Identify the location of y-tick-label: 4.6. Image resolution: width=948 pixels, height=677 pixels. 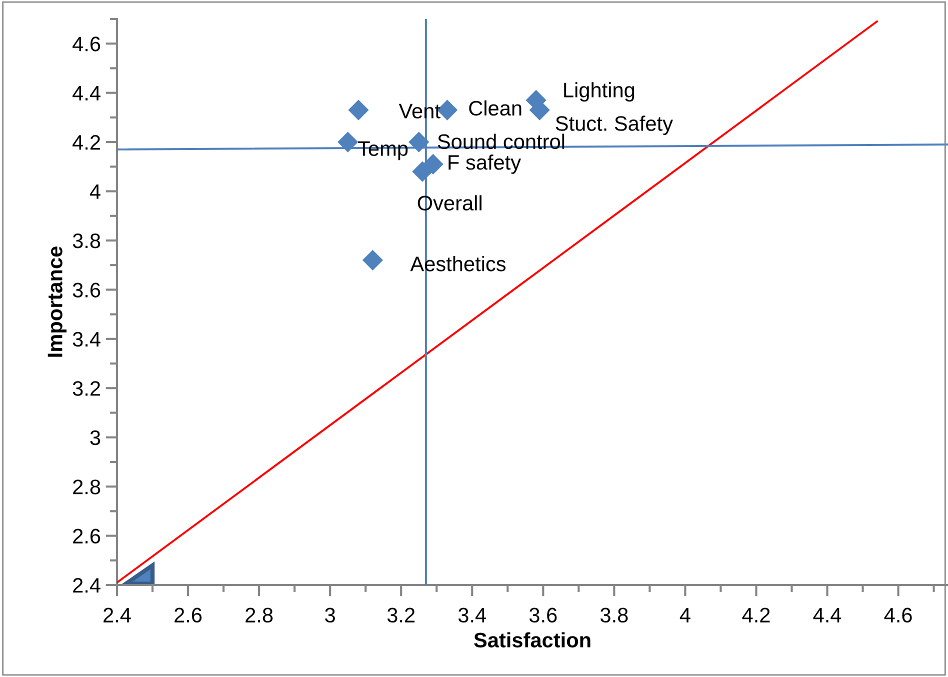
(86, 44).